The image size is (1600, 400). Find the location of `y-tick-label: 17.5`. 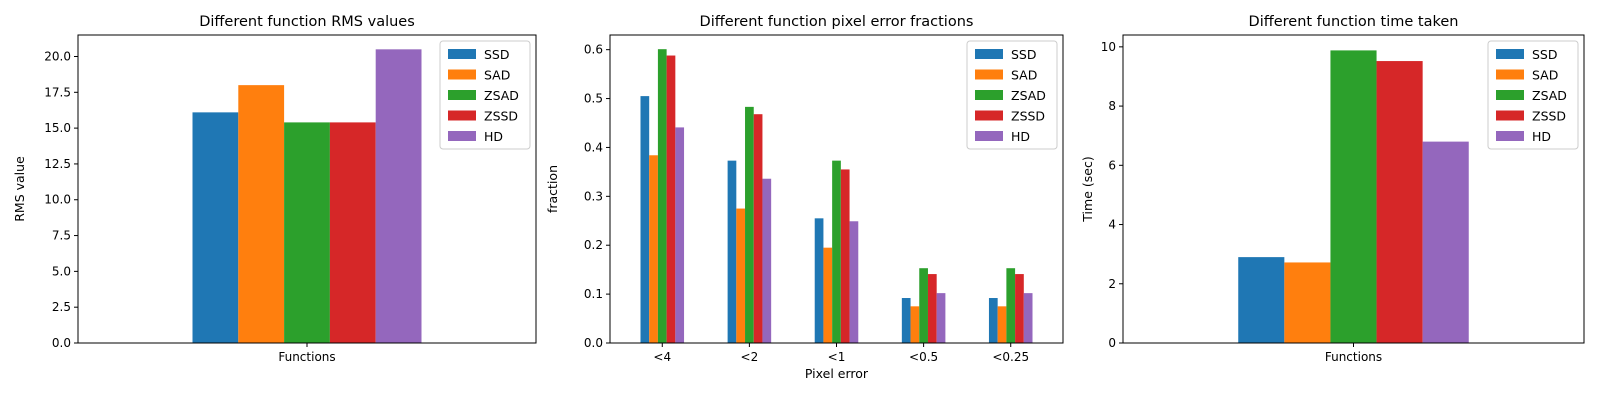

y-tick-label: 17.5 is located at coordinates (57, 92).